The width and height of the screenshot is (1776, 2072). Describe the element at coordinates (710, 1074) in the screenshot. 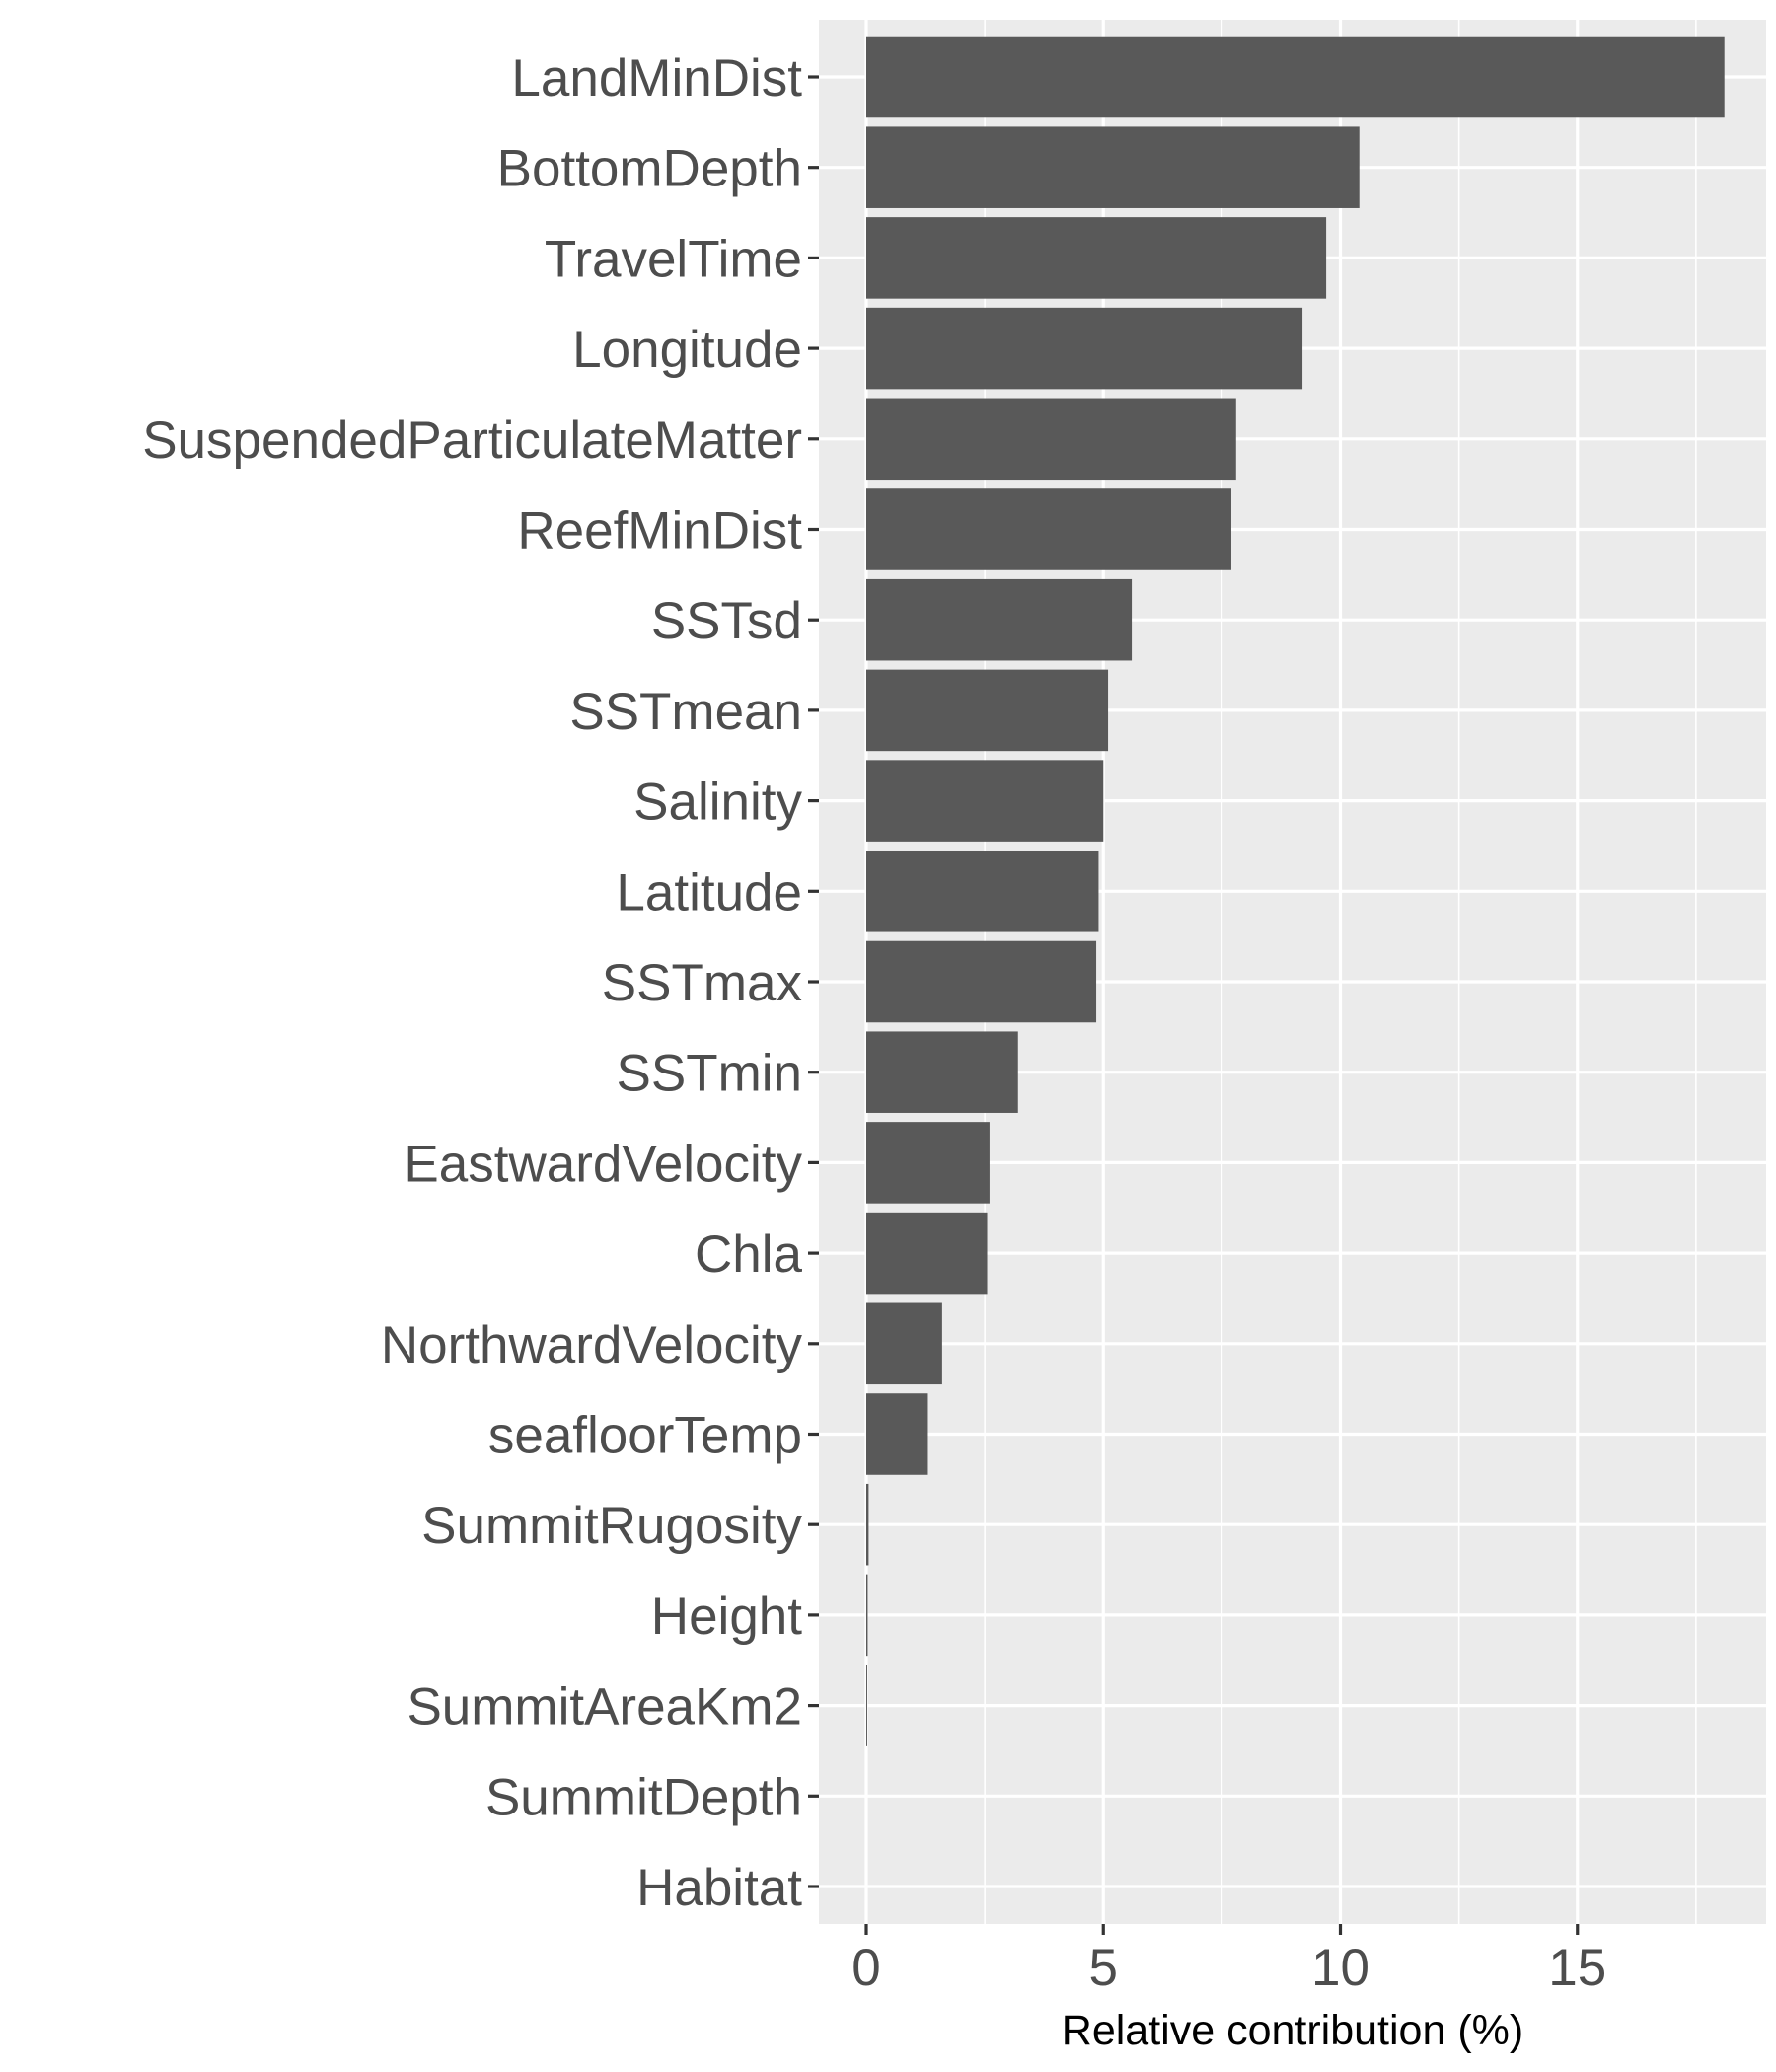

I see `y-tick-label: SSTmin` at that location.